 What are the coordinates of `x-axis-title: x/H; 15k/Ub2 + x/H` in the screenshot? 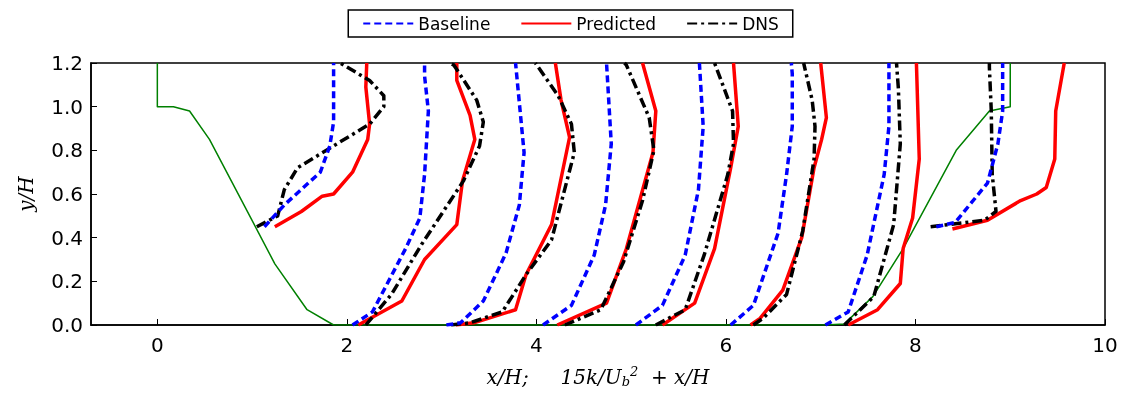 It's located at (598, 376).